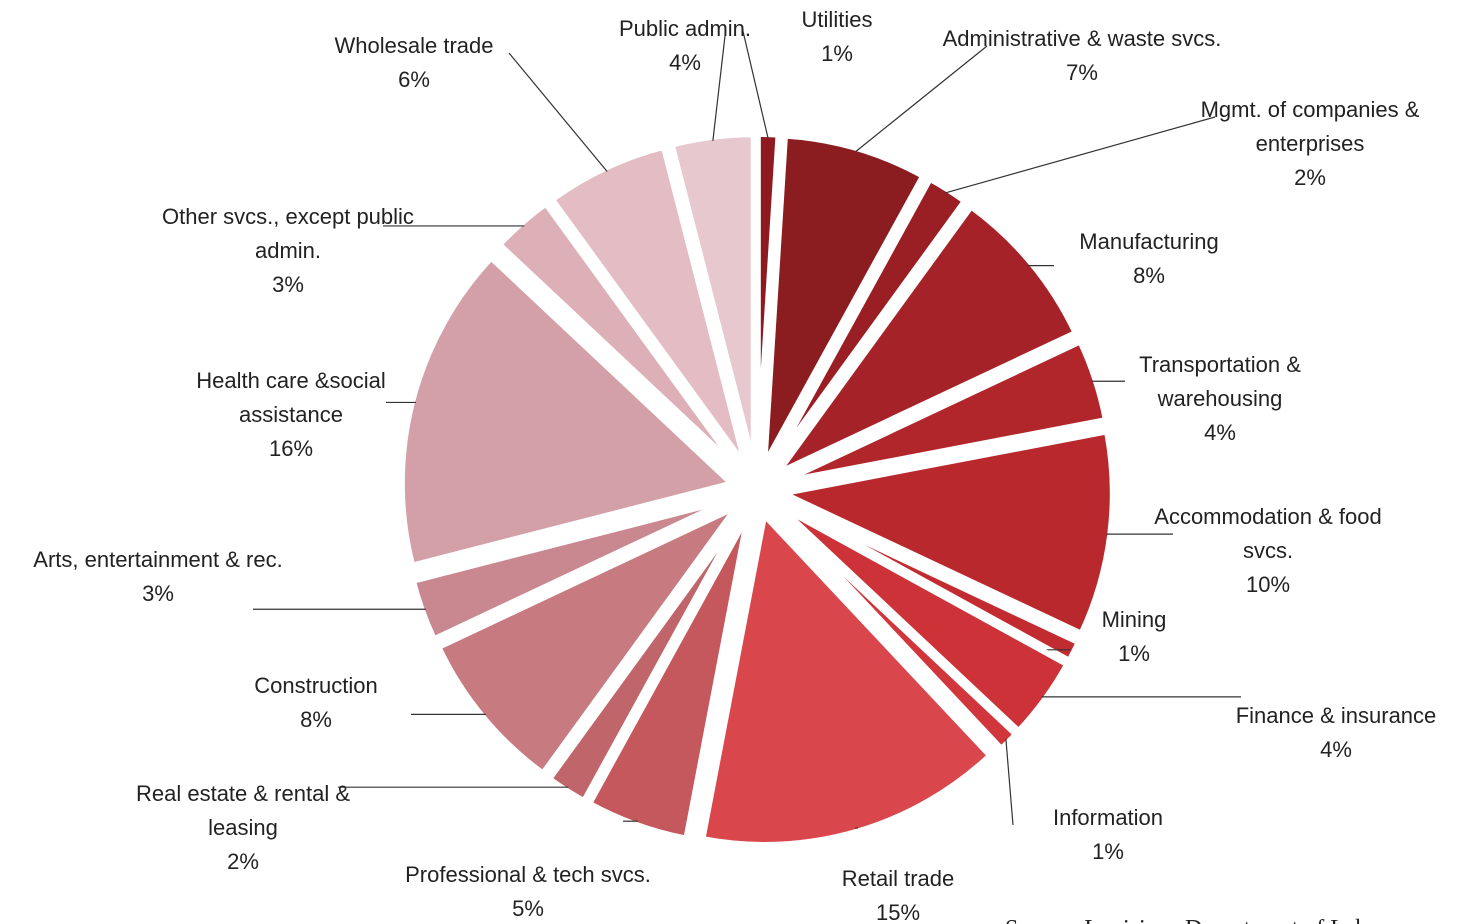 Image resolution: width=1466 pixels, height=924 pixels. Describe the element at coordinates (1268, 584) in the screenshot. I see `value-label: 10%` at that location.